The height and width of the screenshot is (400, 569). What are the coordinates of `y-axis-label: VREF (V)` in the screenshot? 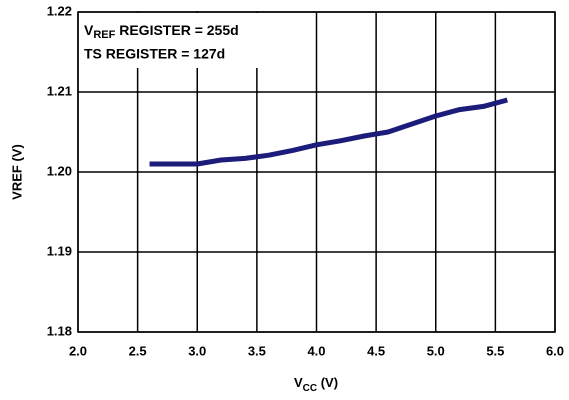 It's located at (16, 172).